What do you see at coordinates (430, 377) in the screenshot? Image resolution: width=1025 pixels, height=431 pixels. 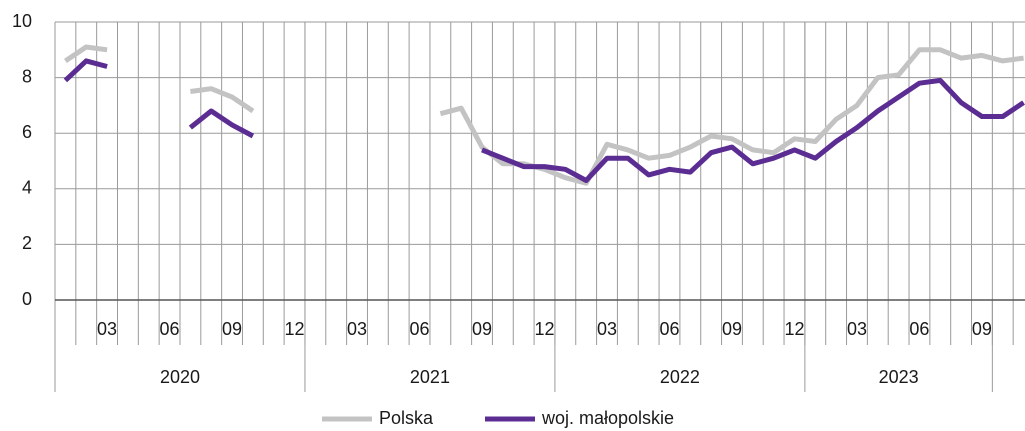 I see `year-label: 2021` at bounding box center [430, 377].